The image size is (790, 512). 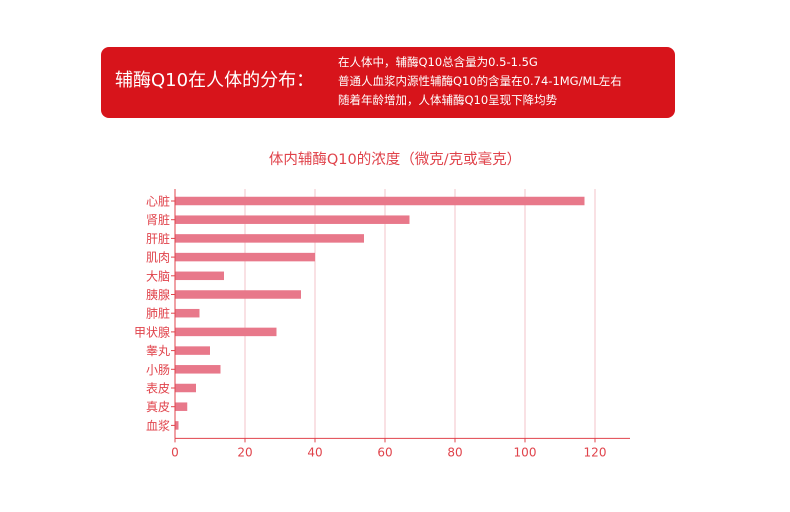 What do you see at coordinates (395, 160) in the screenshot?
I see `chart-title: 体内辅酶Q10的浓度（微克/克或毫克）` at bounding box center [395, 160].